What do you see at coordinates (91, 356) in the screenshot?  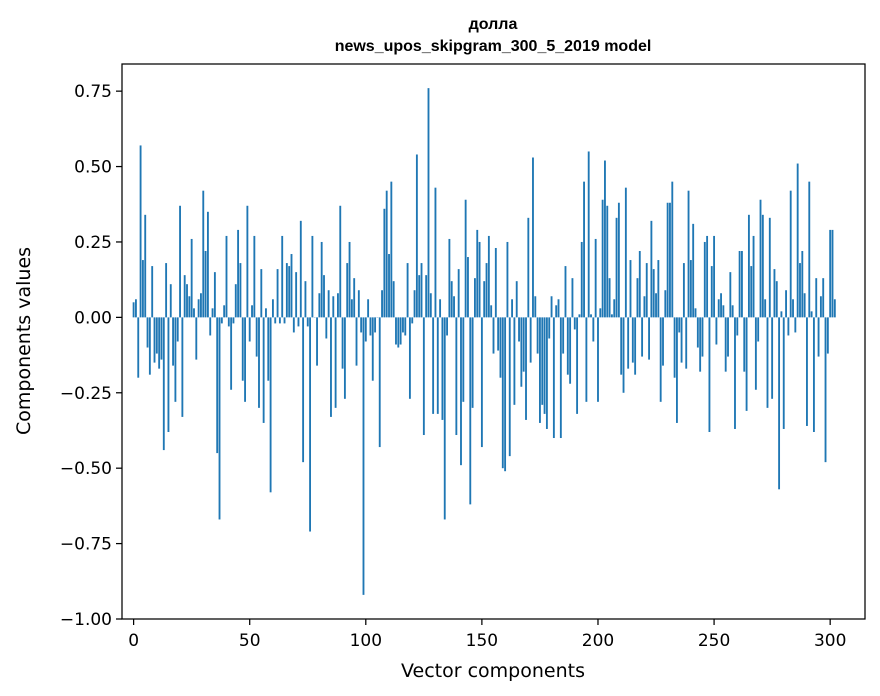 I see `y-ticks: 0.75 0.50 0.25 0.00 −0.25 −0.50 −0.75 −1.00` at bounding box center [91, 356].